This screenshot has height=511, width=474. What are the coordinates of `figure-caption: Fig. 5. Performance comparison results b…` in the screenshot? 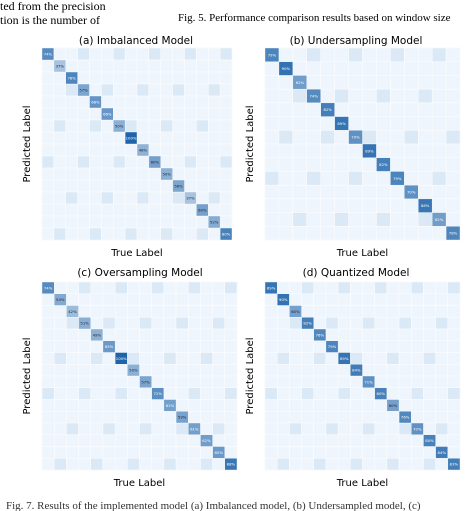 It's located at (314, 18).